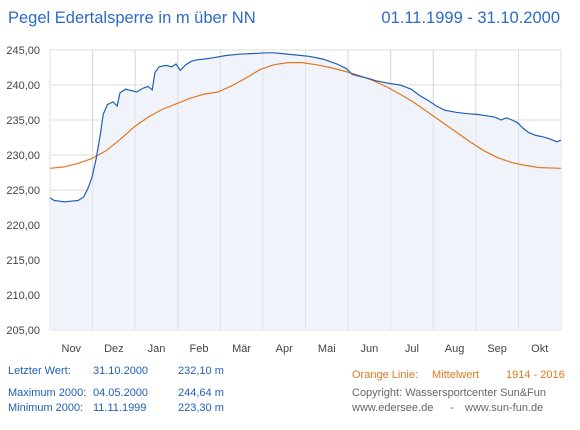 The height and width of the screenshot is (430, 580). What do you see at coordinates (497, 349) in the screenshot?
I see `x-tick-label: Sep` at bounding box center [497, 349].